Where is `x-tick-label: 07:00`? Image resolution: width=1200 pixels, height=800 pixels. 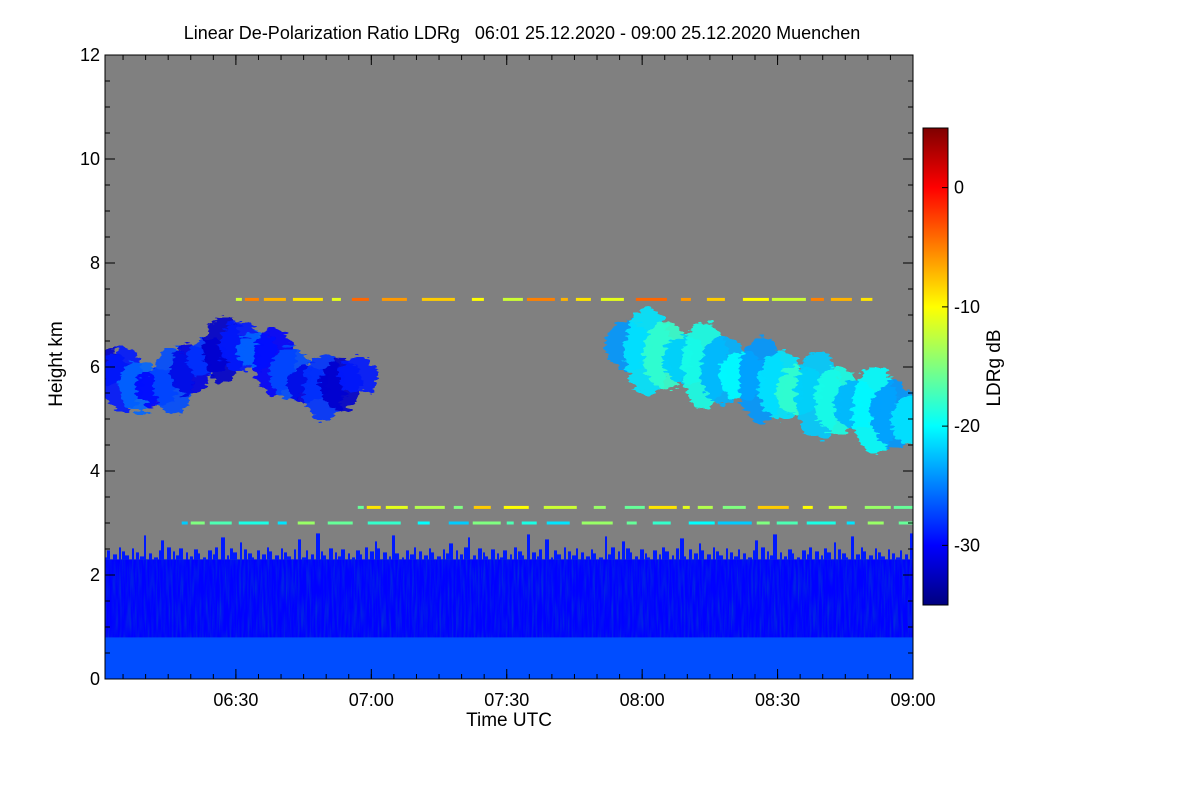
x-tick-label: 07:00 is located at coordinates (371, 700).